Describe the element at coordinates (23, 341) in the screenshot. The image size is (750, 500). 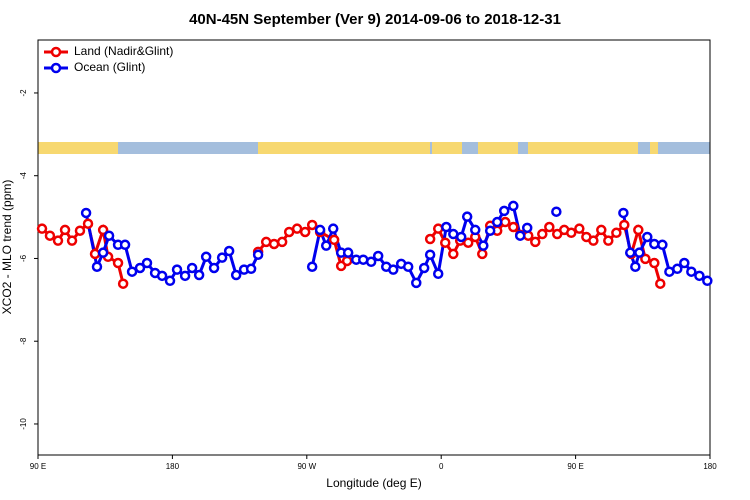
I see `y-tick-label: -8` at that location.